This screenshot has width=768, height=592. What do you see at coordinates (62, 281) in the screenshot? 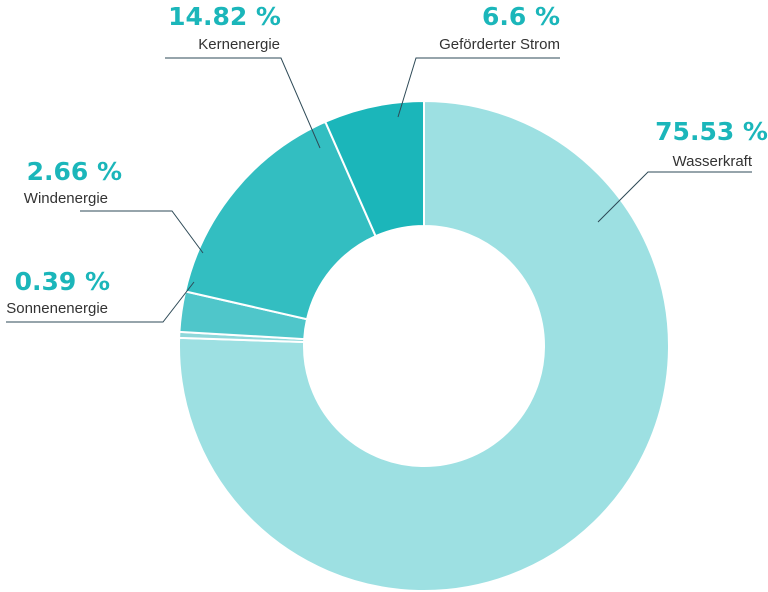
I see `value-label-sonnenenergie: 0.39 %` at bounding box center [62, 281].